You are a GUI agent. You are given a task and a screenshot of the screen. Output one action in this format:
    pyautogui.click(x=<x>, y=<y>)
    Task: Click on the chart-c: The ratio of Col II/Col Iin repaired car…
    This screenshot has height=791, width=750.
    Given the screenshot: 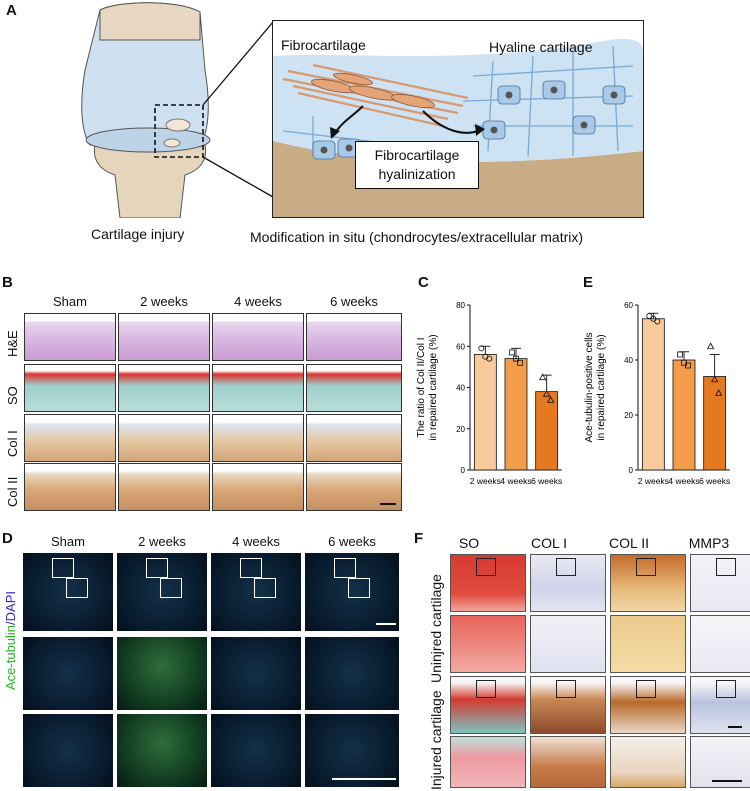 What is the action you would take?
    pyautogui.click(x=489, y=393)
    